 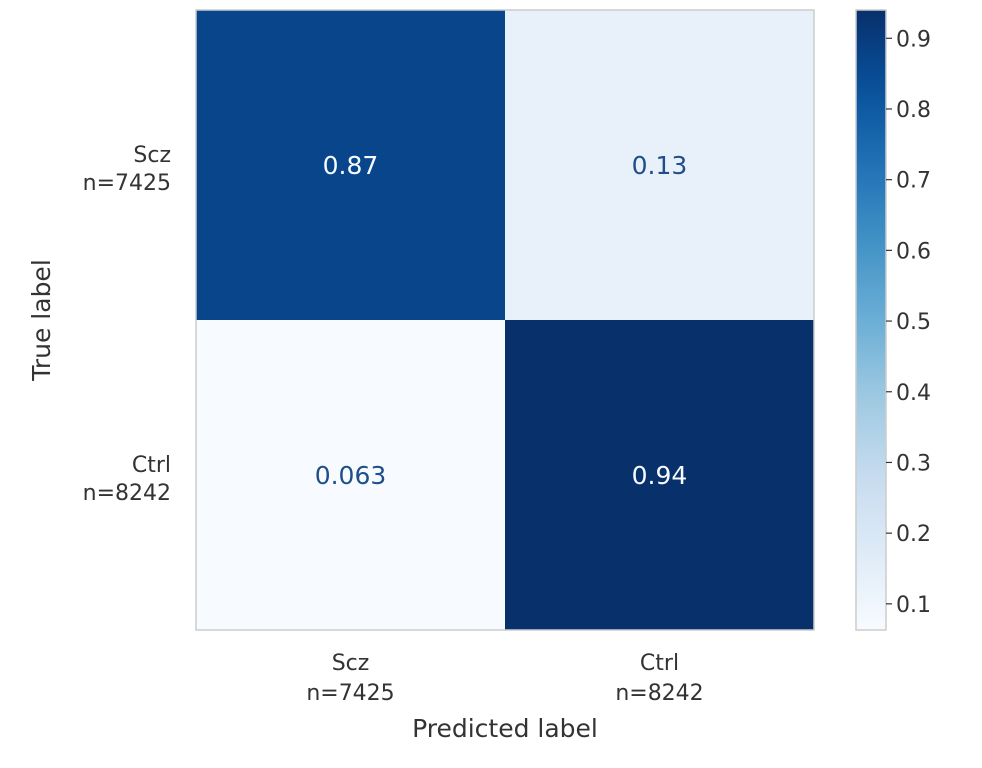 What do you see at coordinates (659, 693) in the screenshot?
I see `x-tick-count: n=8242` at bounding box center [659, 693].